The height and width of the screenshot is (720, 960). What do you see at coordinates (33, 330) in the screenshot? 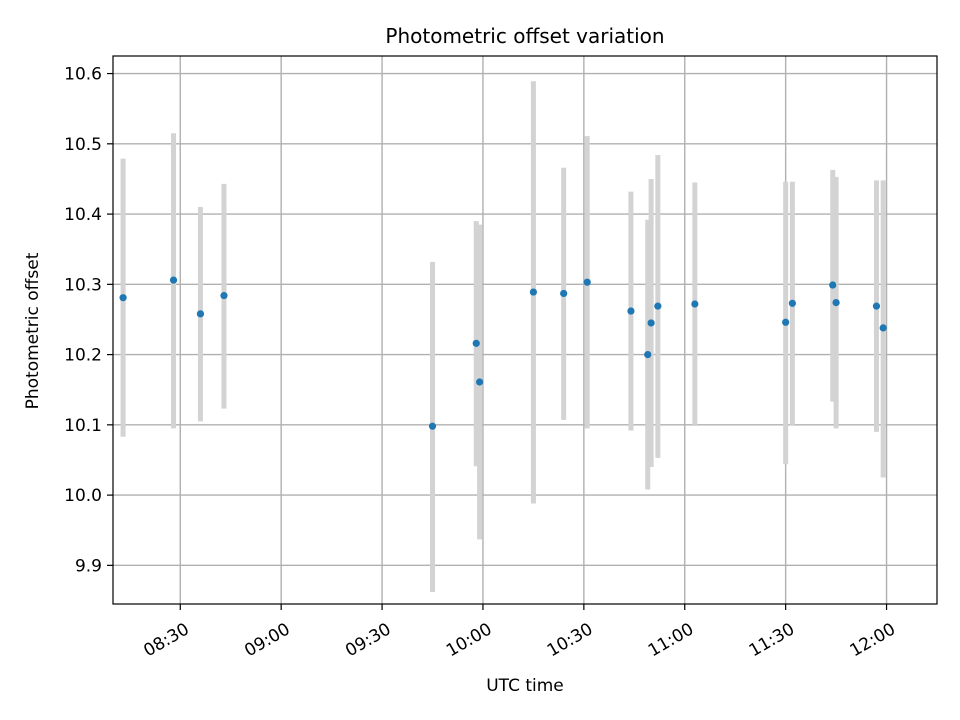
I see `y-axis-title: Photometric offset` at bounding box center [33, 330].